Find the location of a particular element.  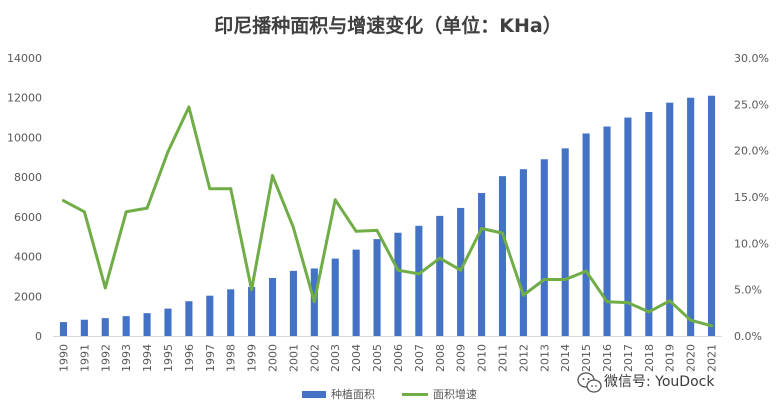

x-tick-label: 2011 is located at coordinates (502, 358).